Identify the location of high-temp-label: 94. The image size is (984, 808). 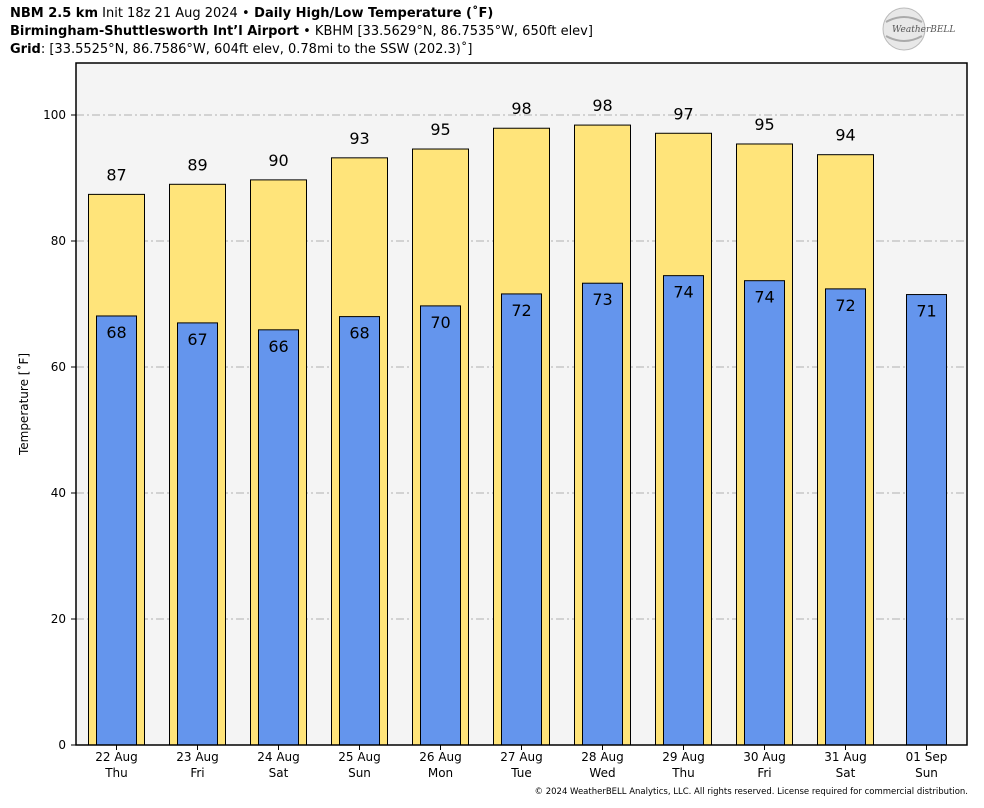
(845, 135).